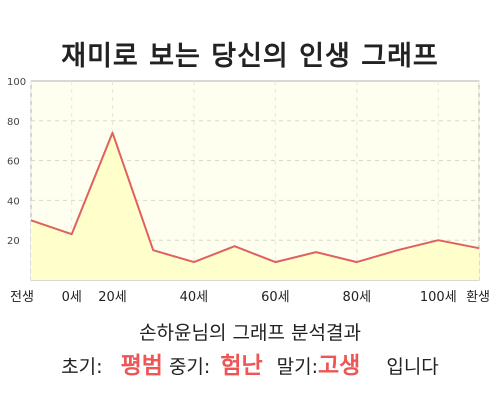 Image resolution: width=500 pixels, height=400 pixels. I want to click on late-value: 고생, so click(339, 366).